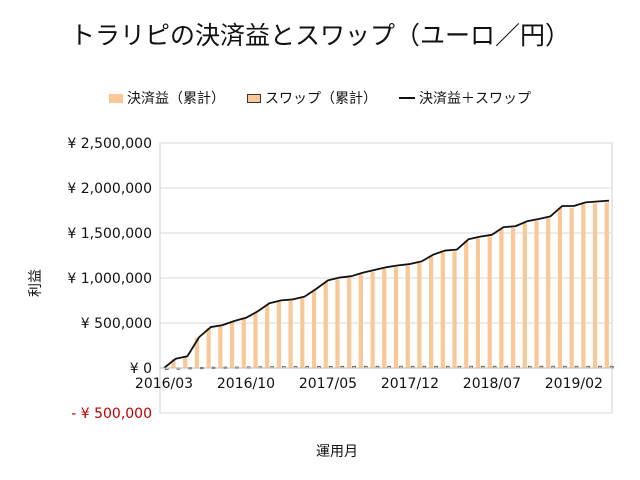 This screenshot has height=480, width=640. What do you see at coordinates (109, 279) in the screenshot?
I see `y-tick-label-3: ¥ 1,000,000` at bounding box center [109, 279].